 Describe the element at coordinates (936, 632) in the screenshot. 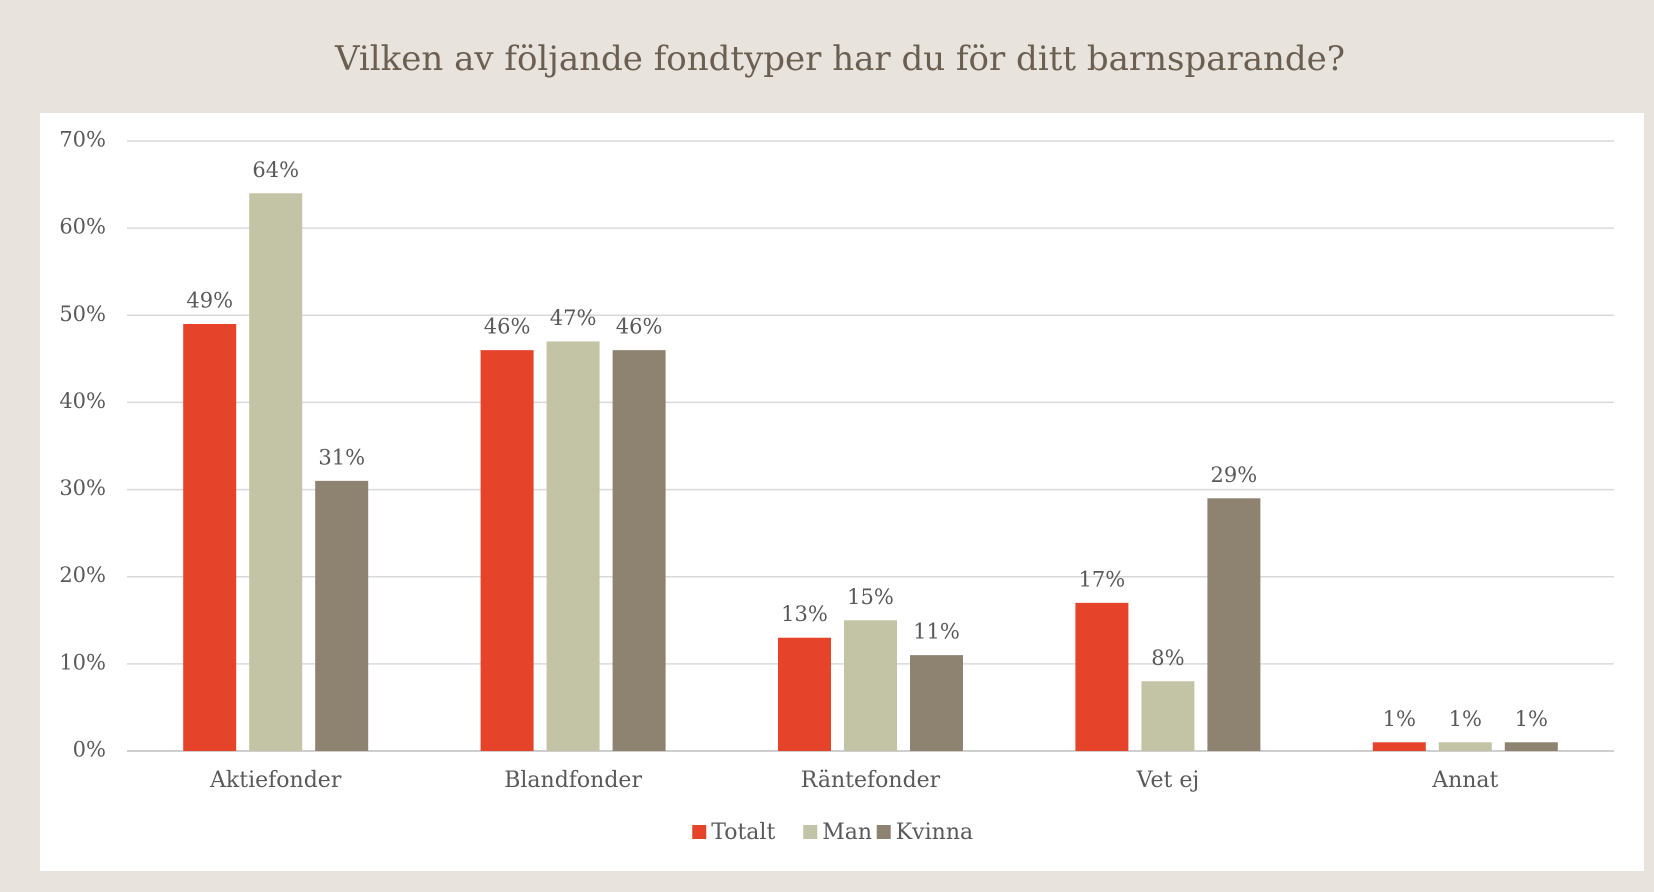

I see `value-label: 11%` at that location.